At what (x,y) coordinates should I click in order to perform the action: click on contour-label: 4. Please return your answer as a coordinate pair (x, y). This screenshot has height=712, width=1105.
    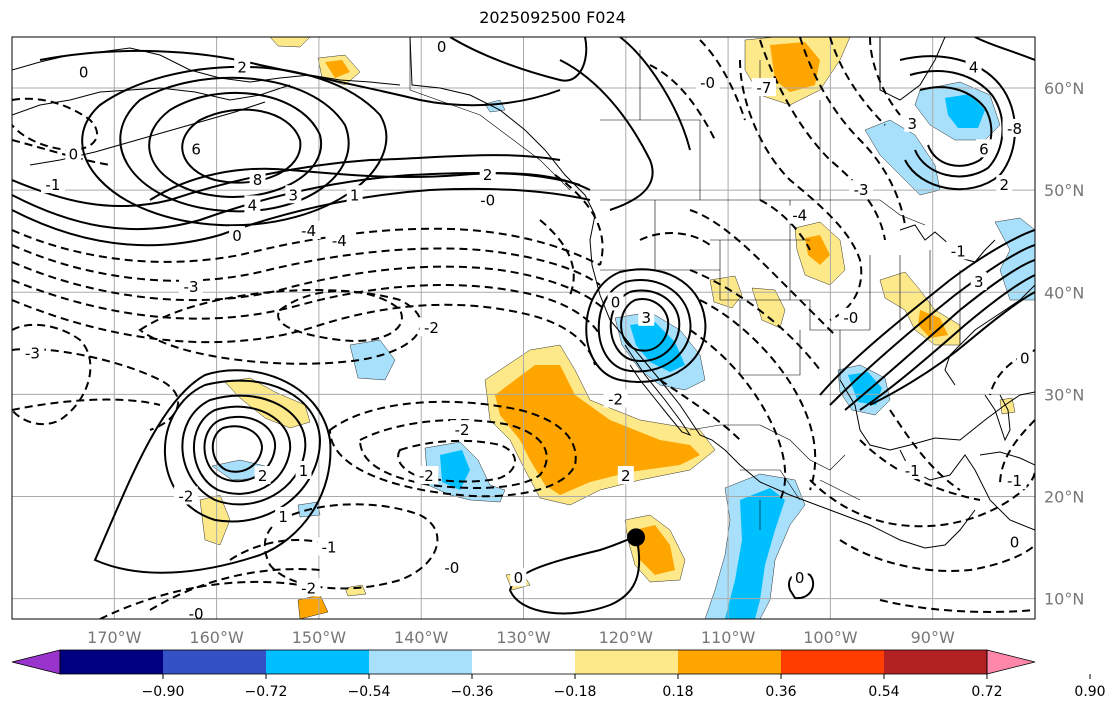
    Looking at the image, I should click on (253, 205).